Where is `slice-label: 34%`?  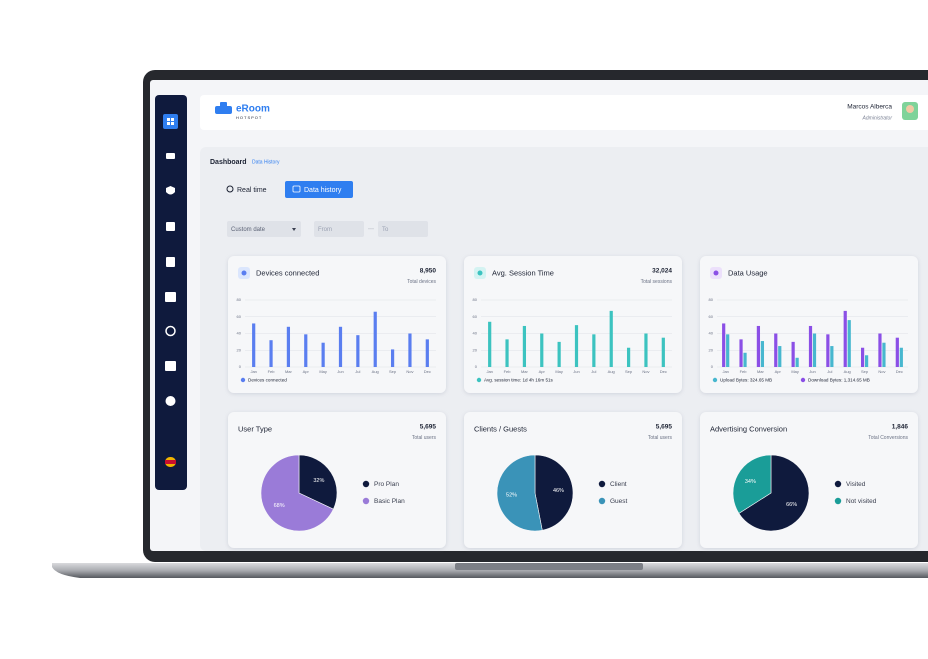 slice-label: 34% is located at coordinates (750, 482).